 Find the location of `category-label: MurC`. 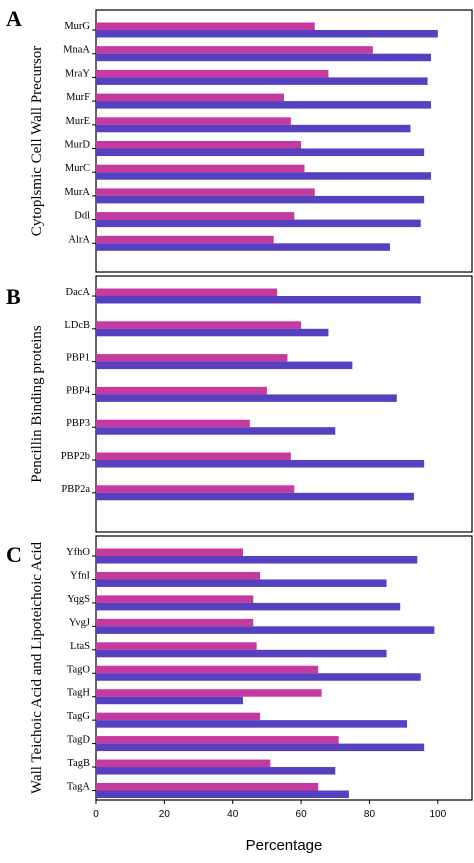

category-label: MurC is located at coordinates (77, 168).